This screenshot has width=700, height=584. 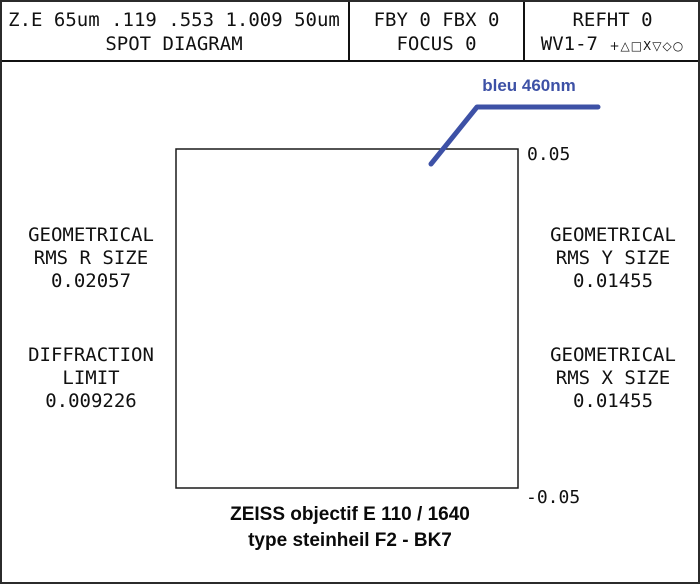 What do you see at coordinates (91, 401) in the screenshot?
I see `diff-limit-value: 0.009226` at bounding box center [91, 401].